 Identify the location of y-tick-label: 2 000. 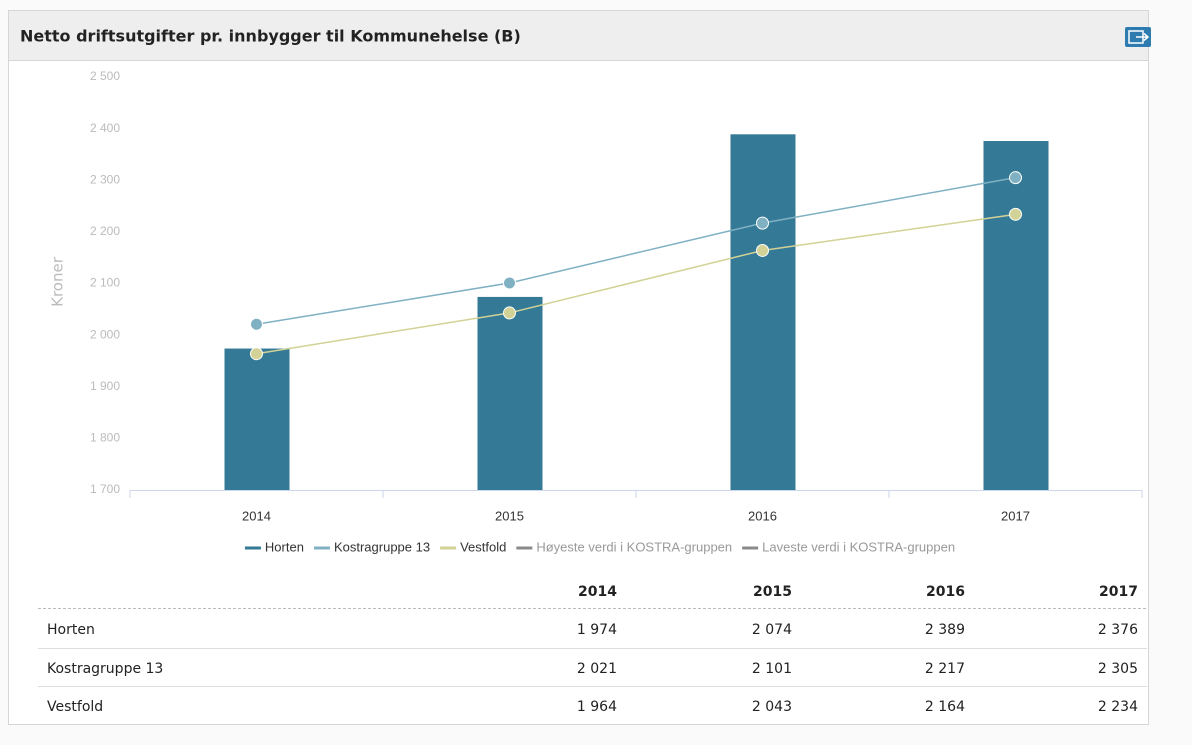
(105, 334).